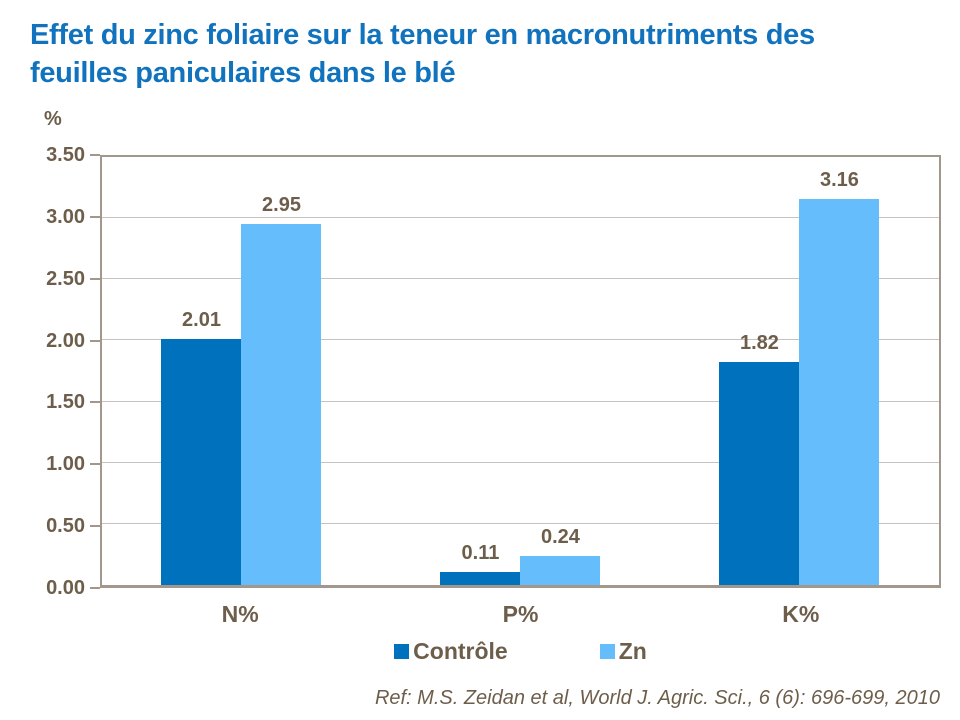 This screenshot has height=720, width=960. What do you see at coordinates (65, 588) in the screenshot?
I see `y-tick-label: 0.00` at bounding box center [65, 588].